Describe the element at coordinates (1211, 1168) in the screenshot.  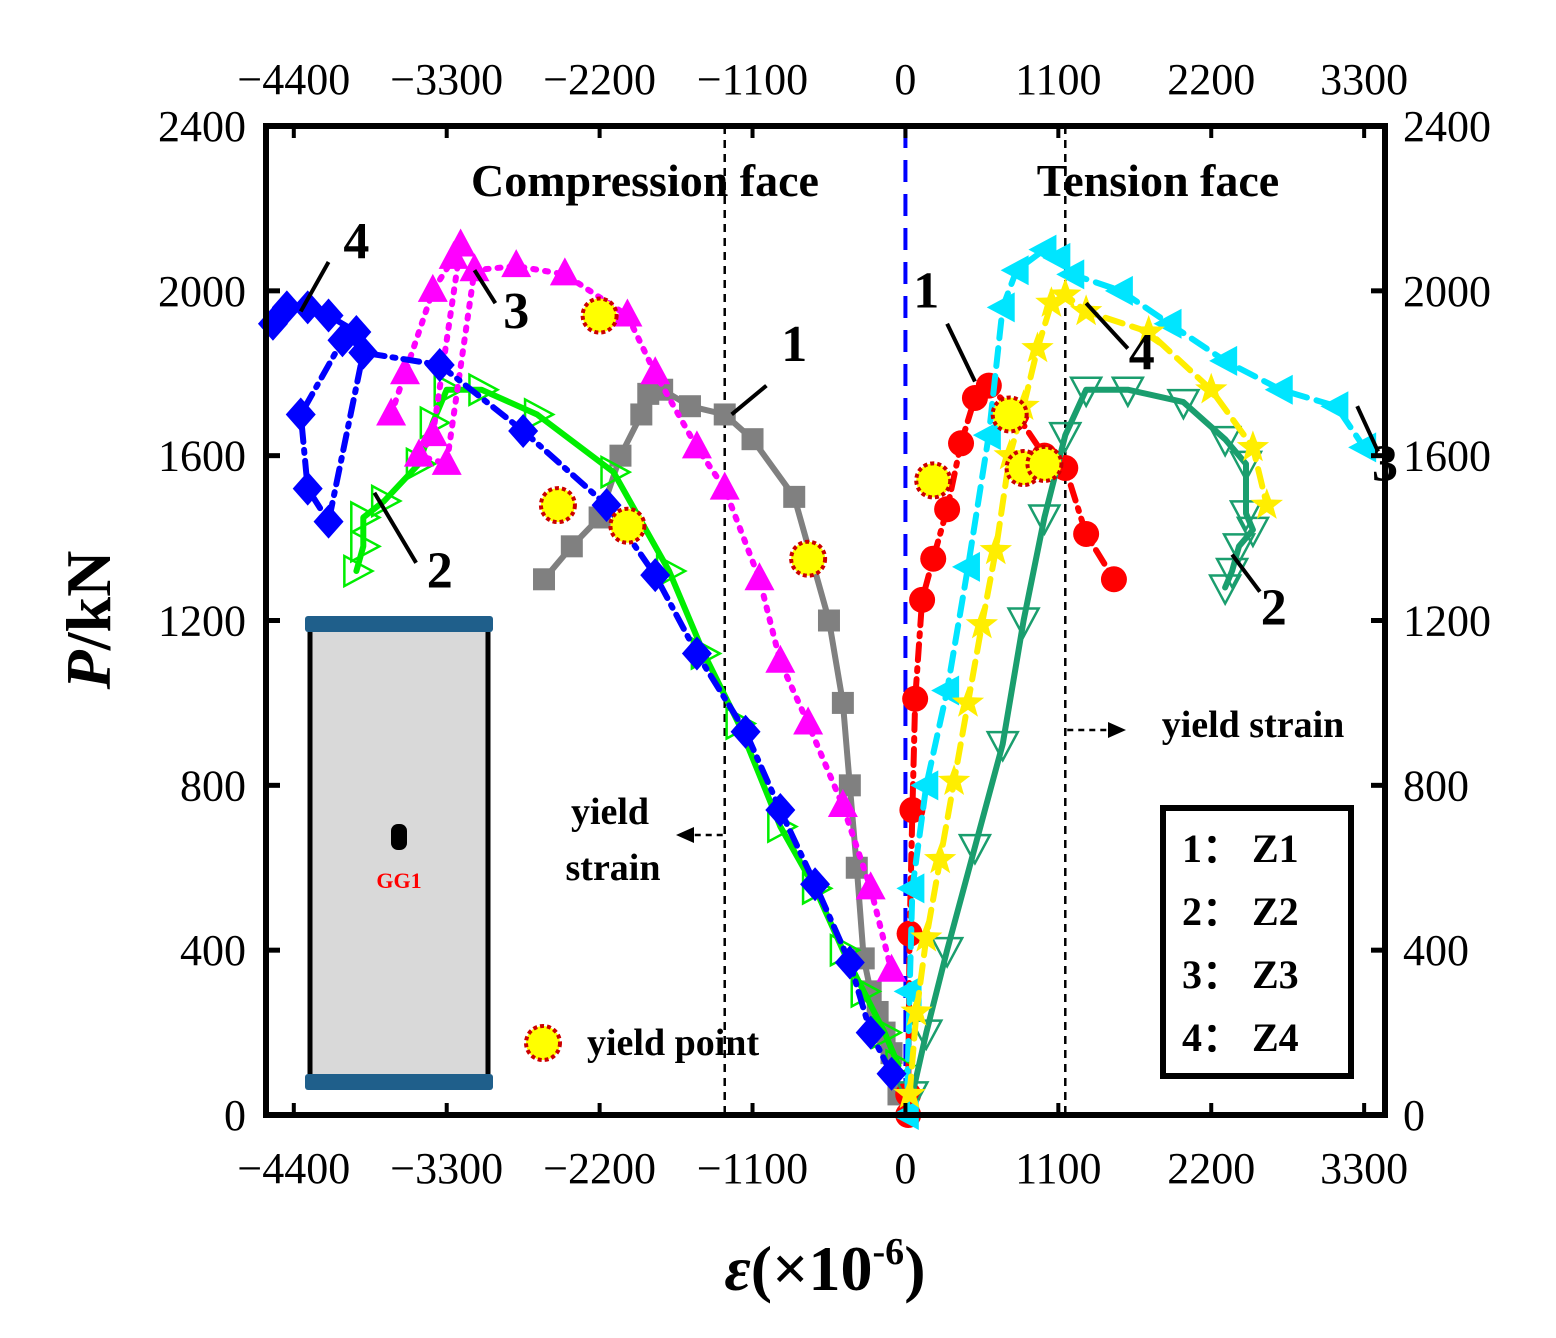
I see `x-tick-label-bottom-6: 2200` at that location.